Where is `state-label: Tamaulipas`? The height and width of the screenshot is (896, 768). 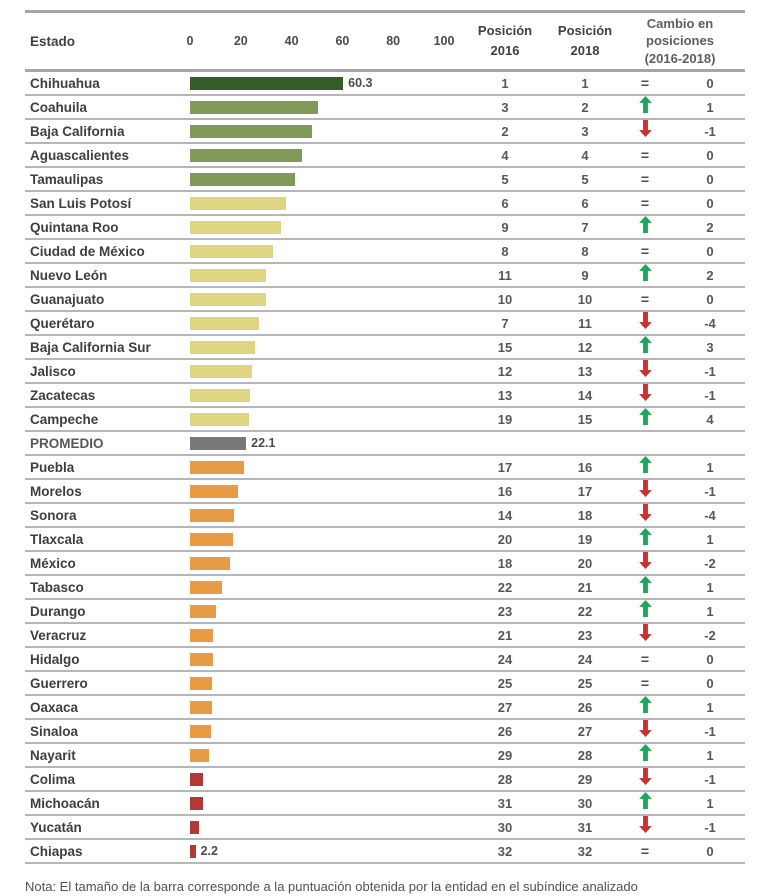 state-label: Tamaulipas is located at coordinates (67, 179).